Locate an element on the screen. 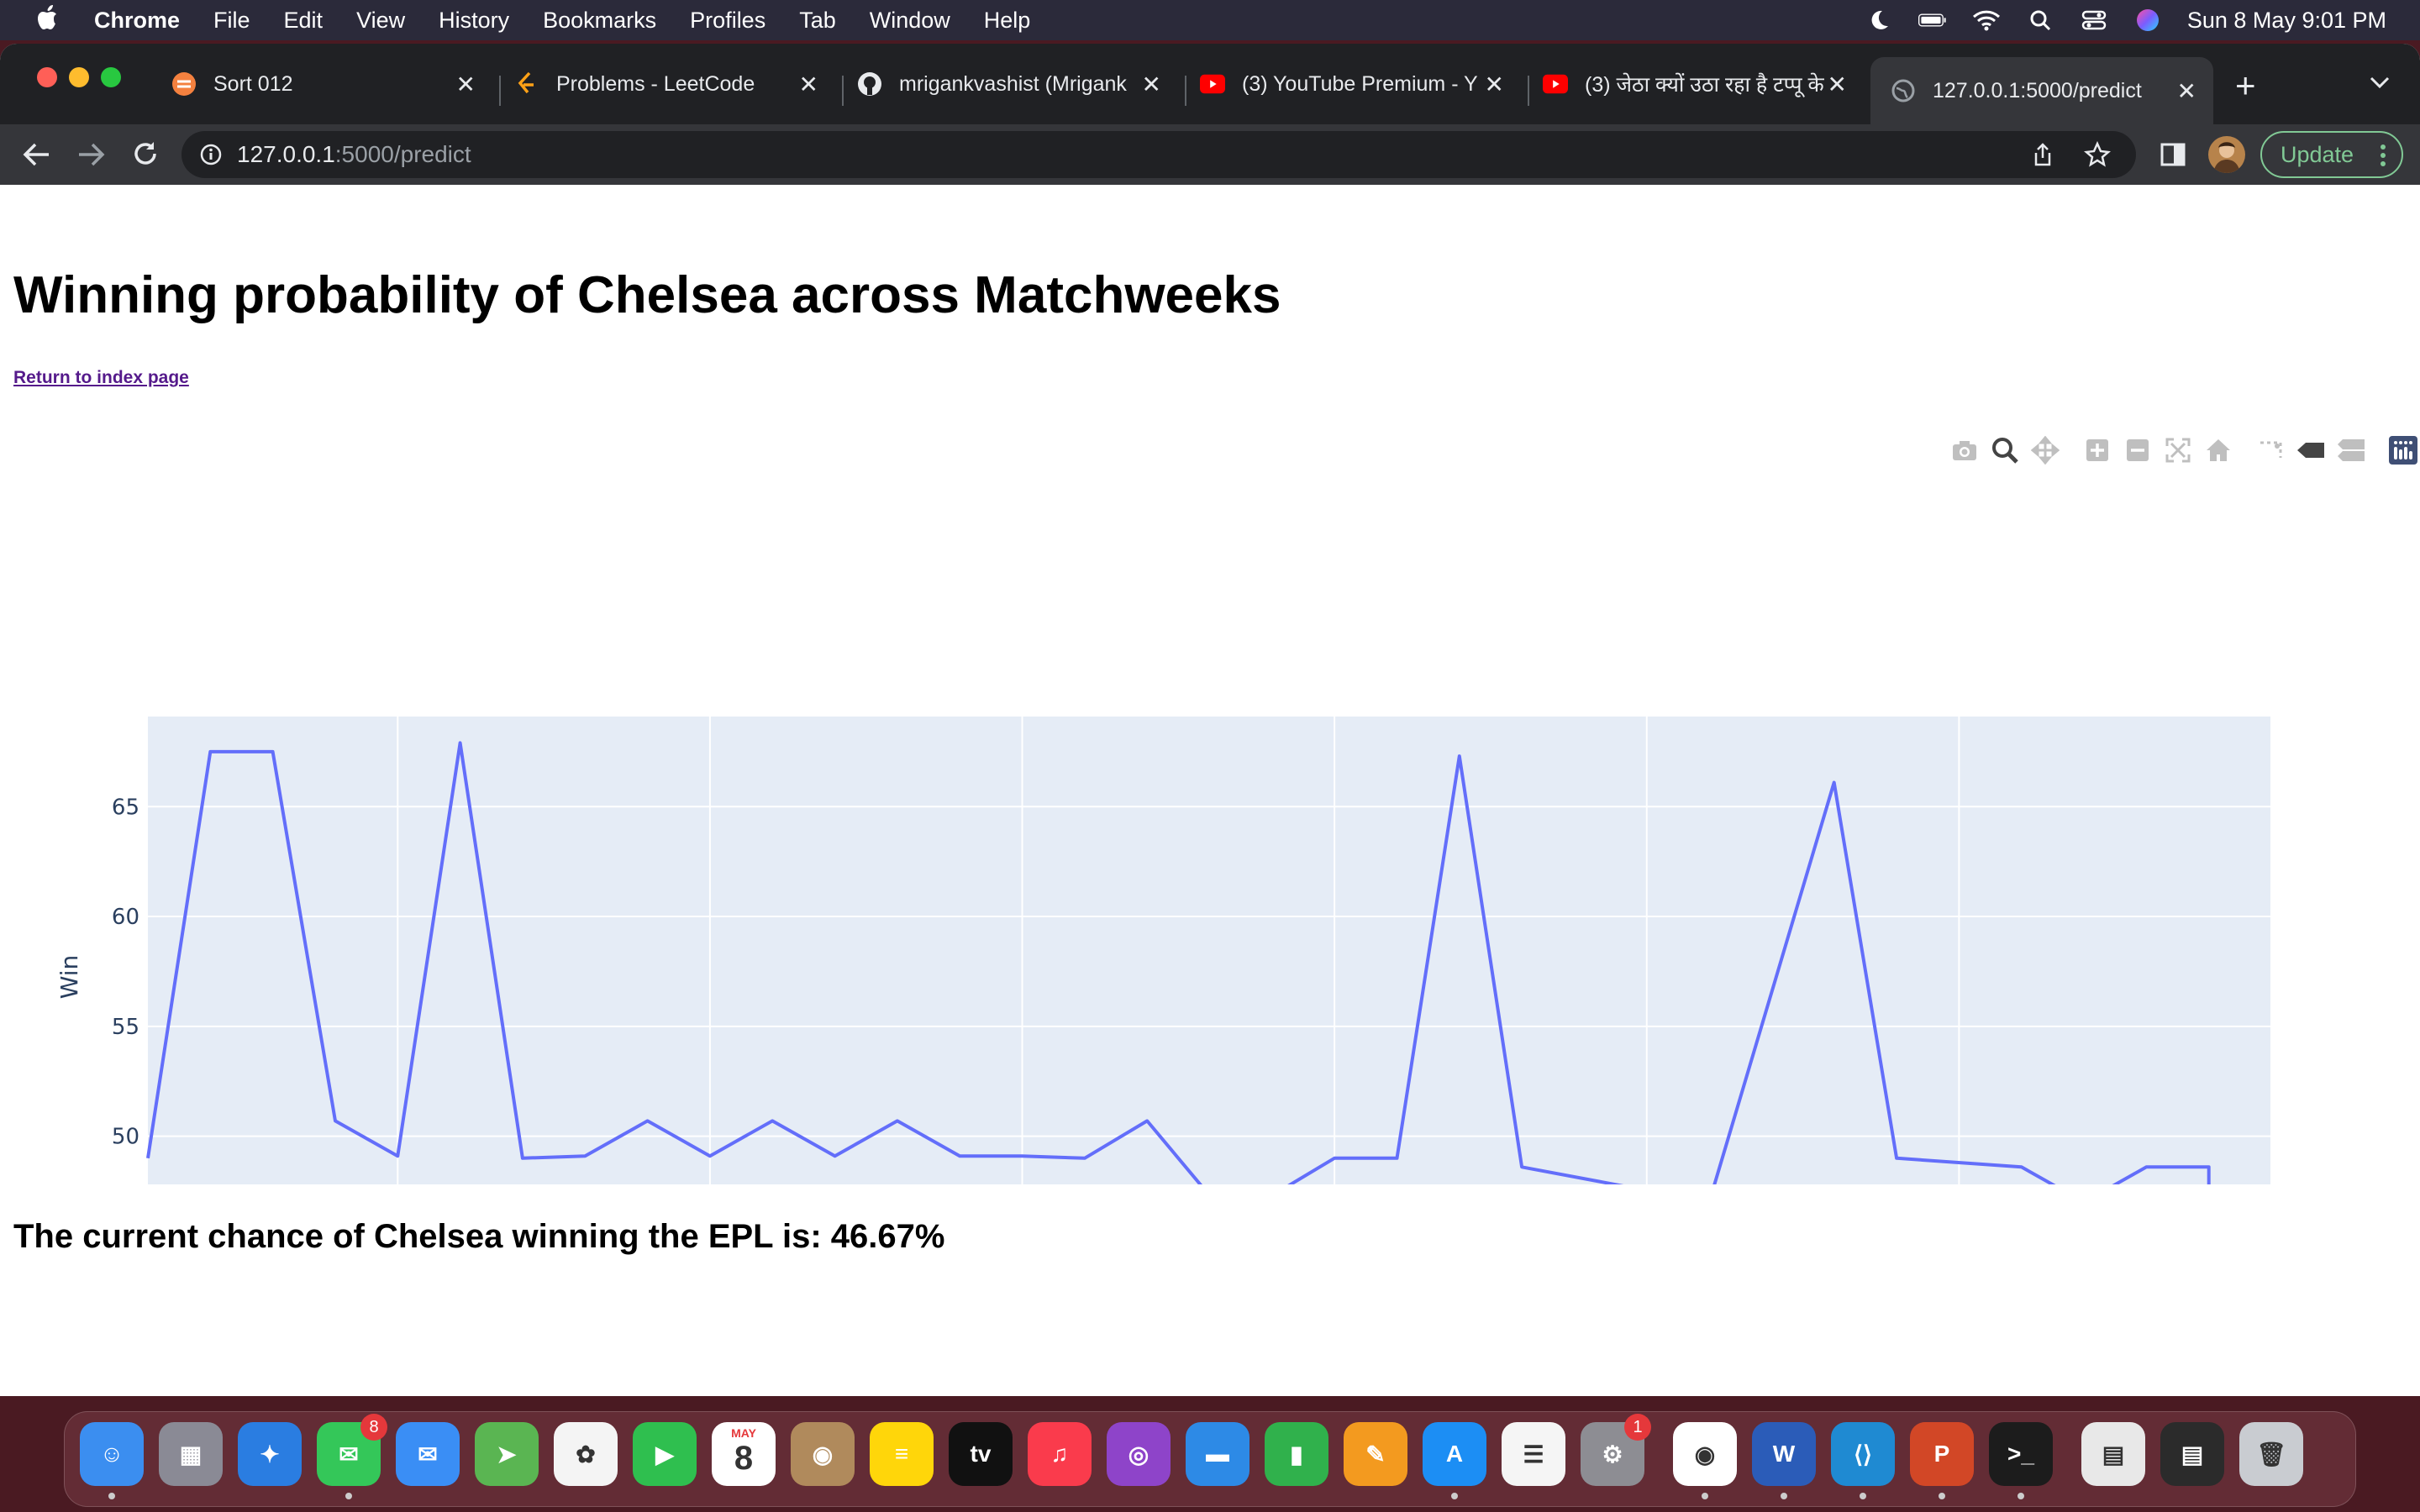 Image resolution: width=2420 pixels, height=1512 pixels. dock-glyph: ▤ is located at coordinates (2113, 1454).